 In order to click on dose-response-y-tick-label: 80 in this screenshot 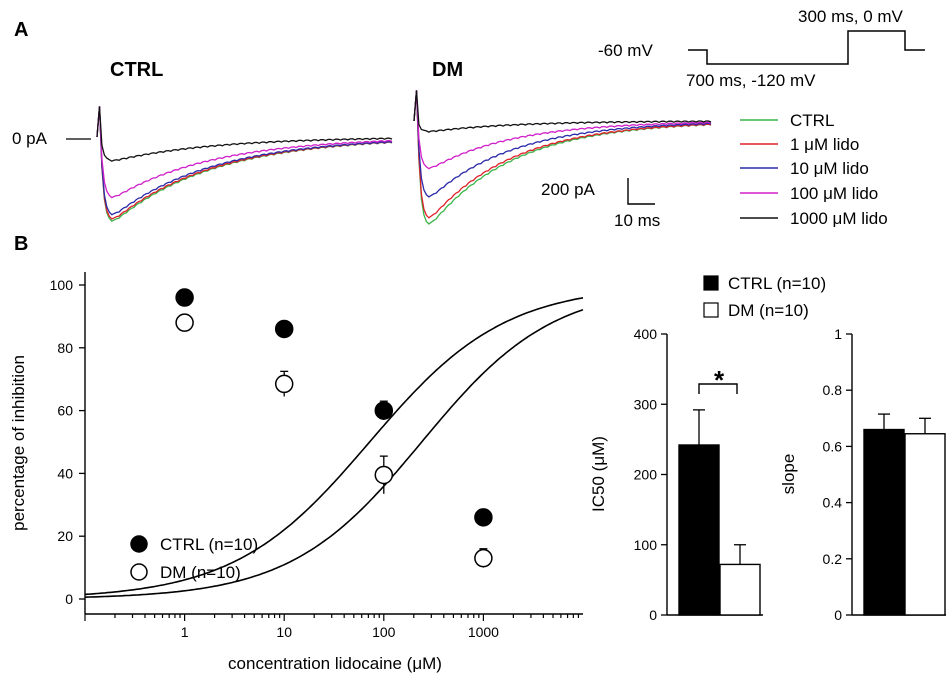, I will do `click(65, 348)`.